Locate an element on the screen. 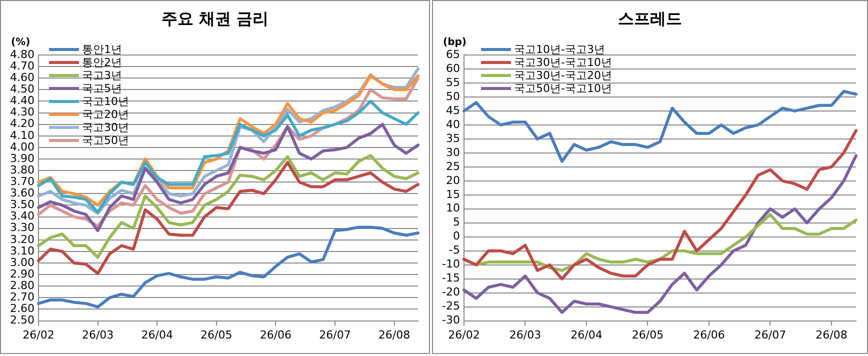 The image size is (868, 356). y-tick-label: -20 is located at coordinates (451, 292).